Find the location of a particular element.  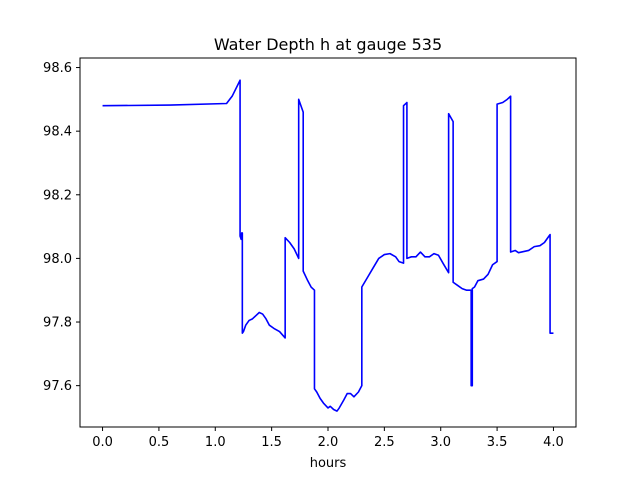

x-tick-label: 3.5 is located at coordinates (497, 442).